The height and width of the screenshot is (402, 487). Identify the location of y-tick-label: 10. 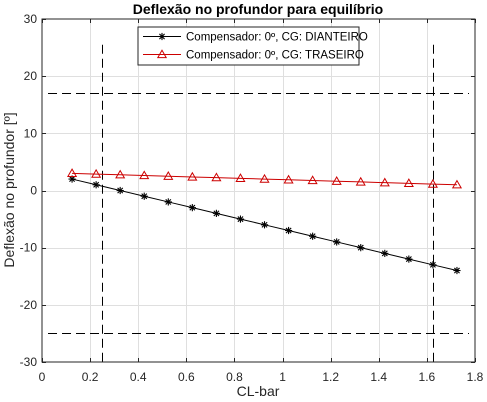
(31, 133).